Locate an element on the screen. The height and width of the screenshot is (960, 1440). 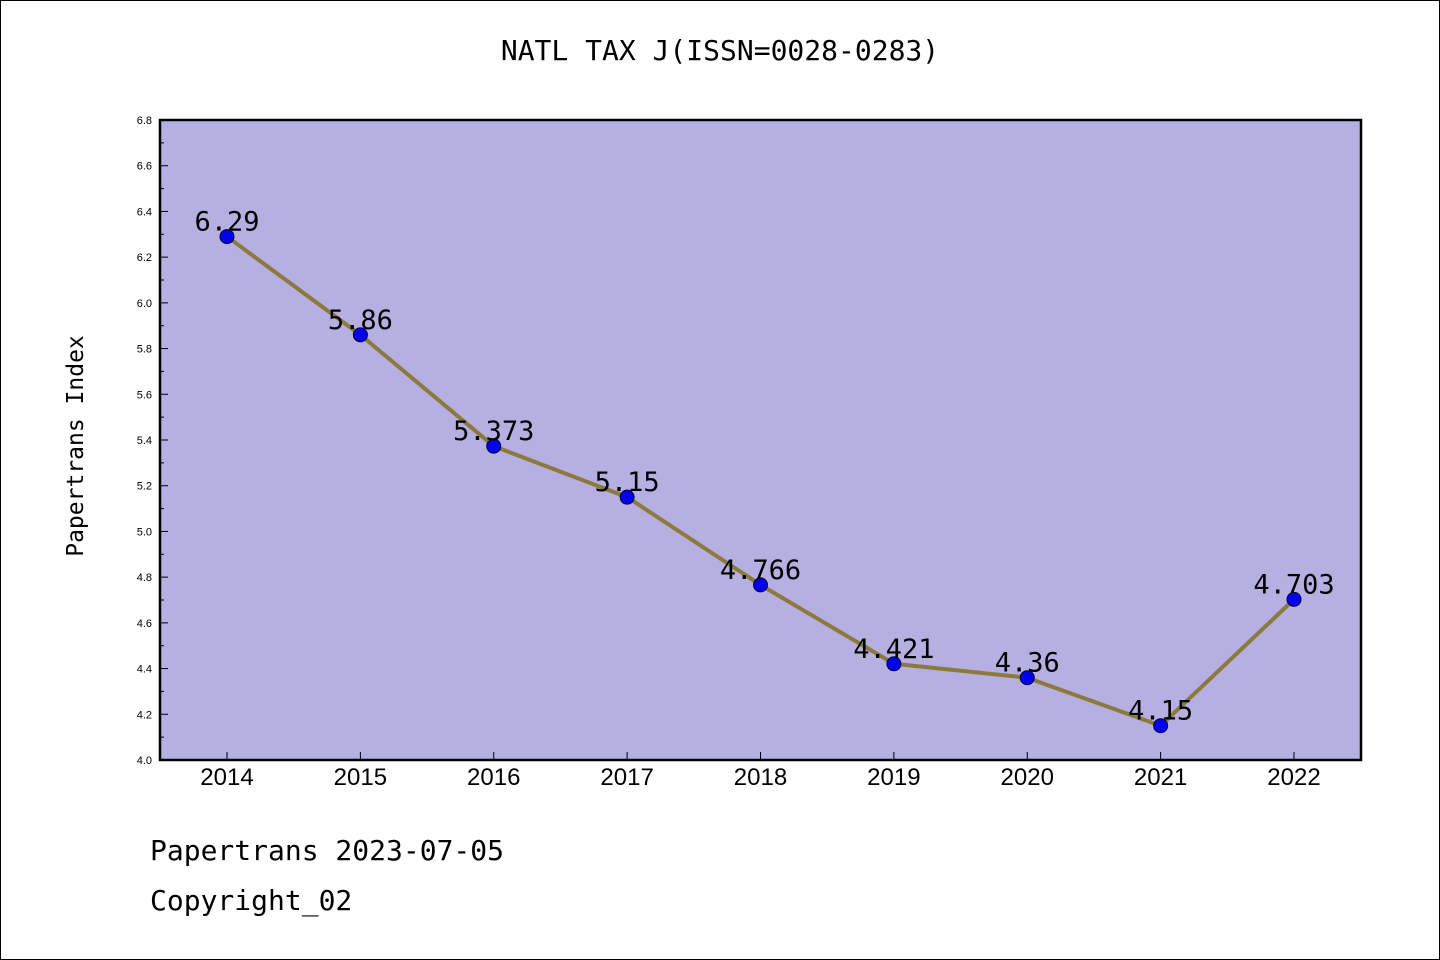
data-label: 4.421 is located at coordinates (893, 649).